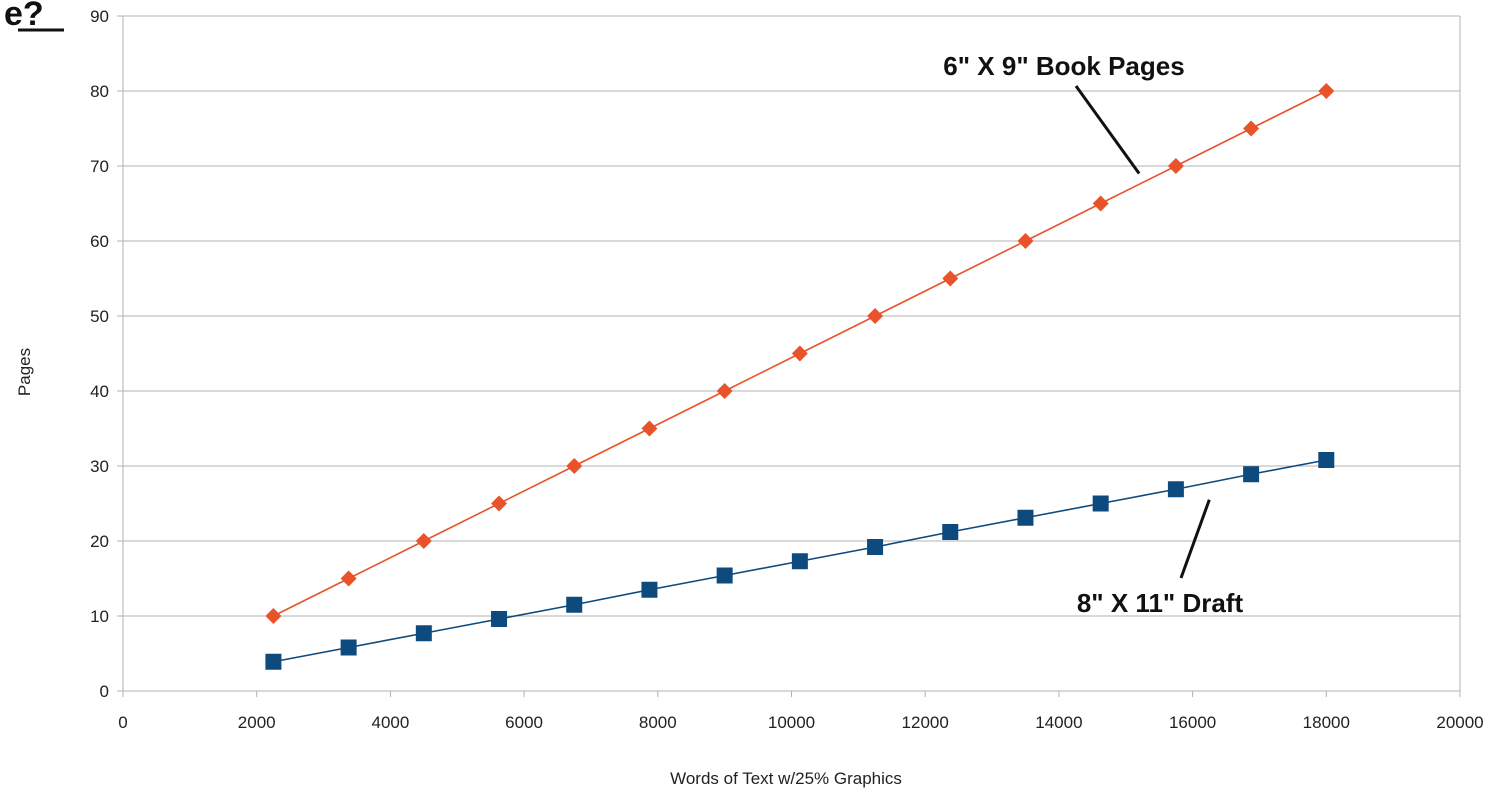  I want to click on y-tick-label: 20, so click(99, 541).